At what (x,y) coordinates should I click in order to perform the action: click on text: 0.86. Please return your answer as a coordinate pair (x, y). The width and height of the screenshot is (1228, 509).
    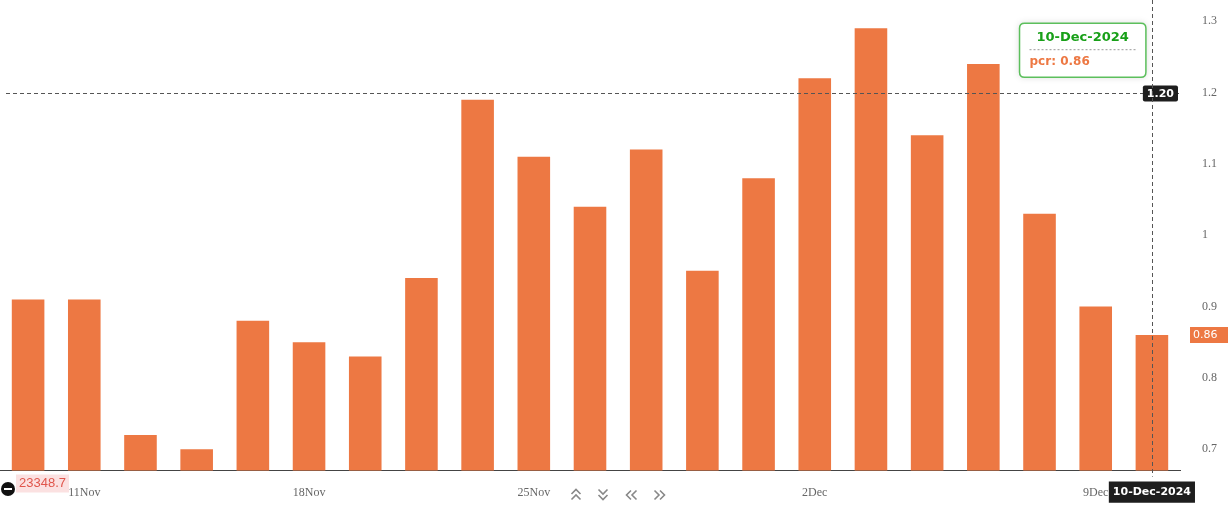
    Looking at the image, I should click on (1205, 334).